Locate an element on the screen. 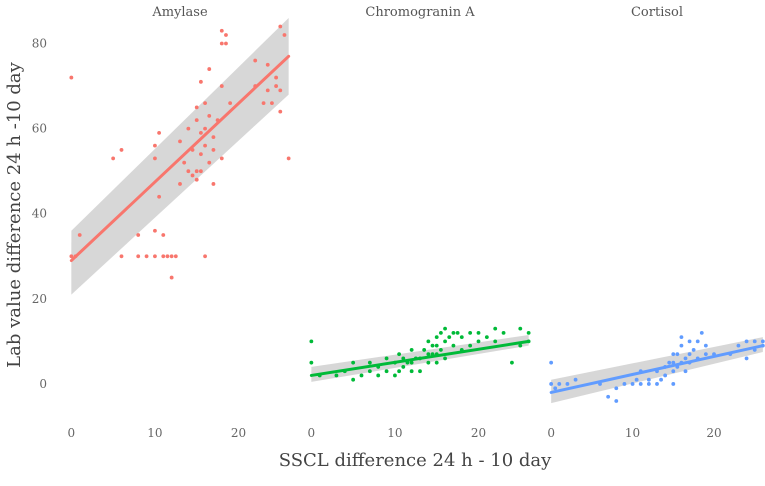  trend-line is located at coordinates (180, 158).